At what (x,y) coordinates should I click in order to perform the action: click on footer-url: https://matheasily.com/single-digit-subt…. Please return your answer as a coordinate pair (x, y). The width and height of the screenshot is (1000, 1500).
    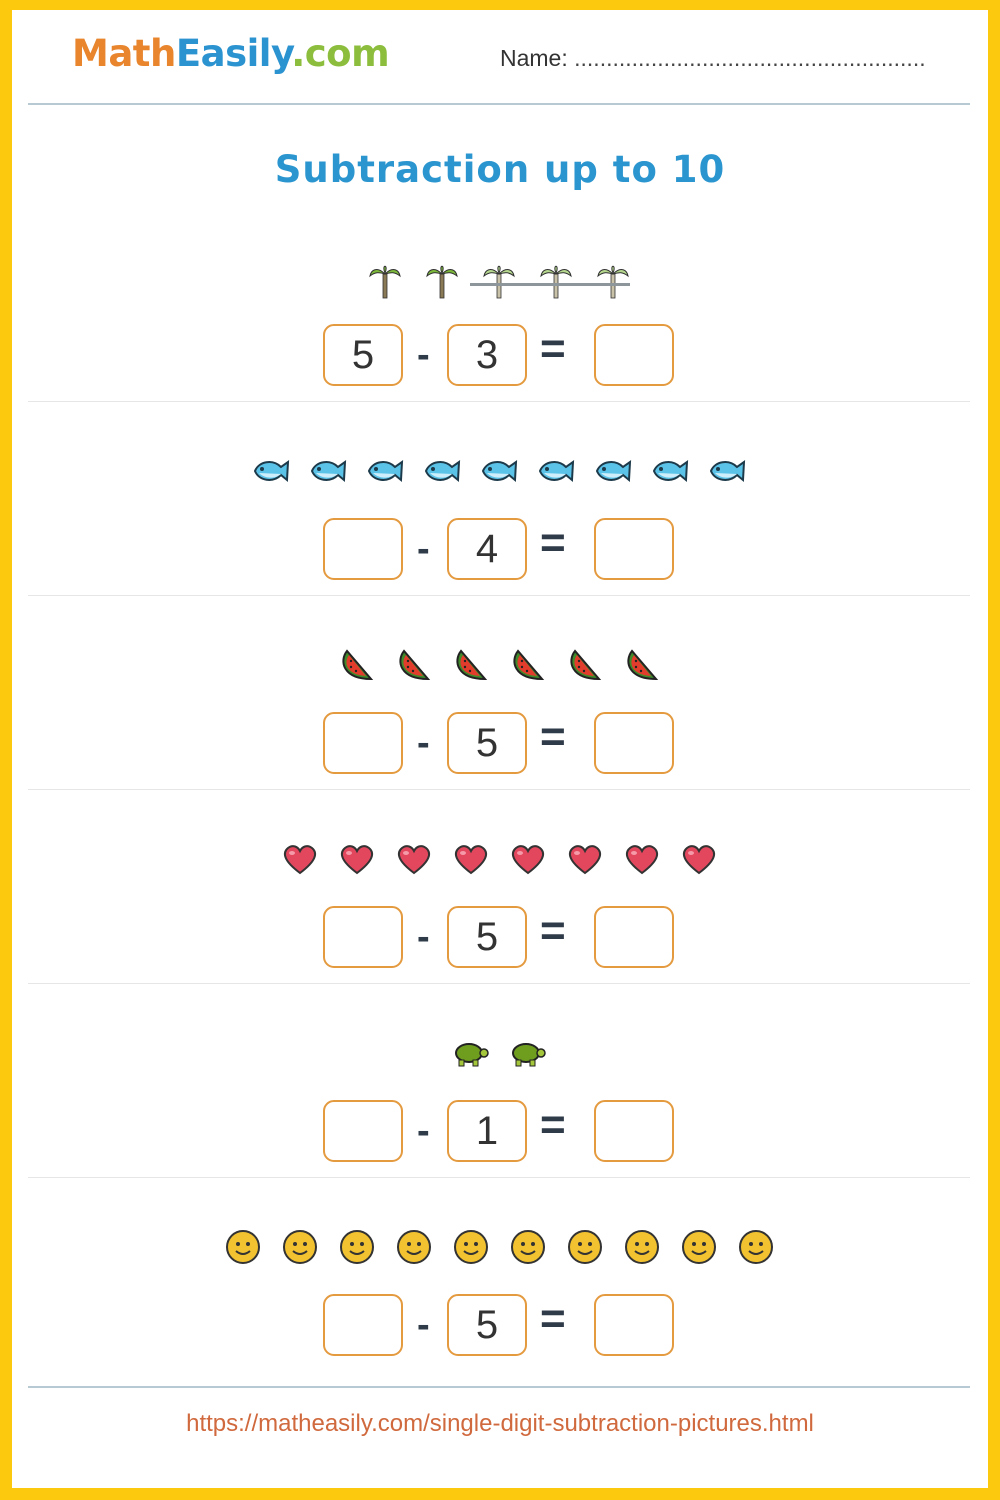
    Looking at the image, I should click on (500, 1423).